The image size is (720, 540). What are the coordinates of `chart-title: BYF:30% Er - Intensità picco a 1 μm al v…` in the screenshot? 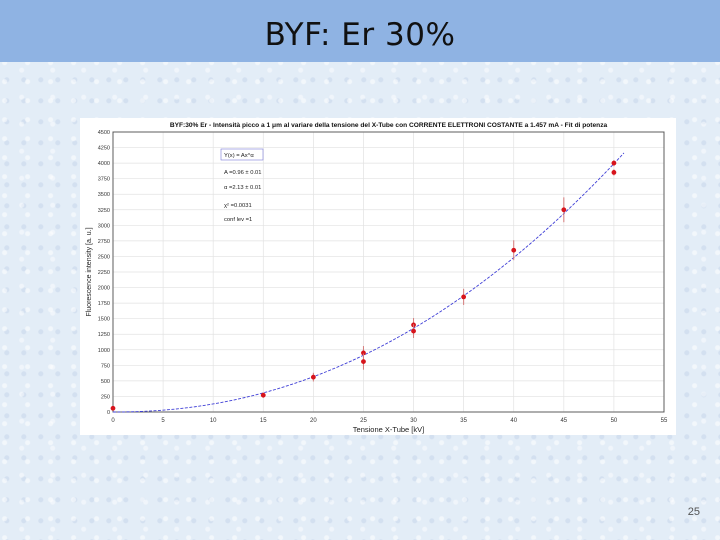 It's located at (389, 125).